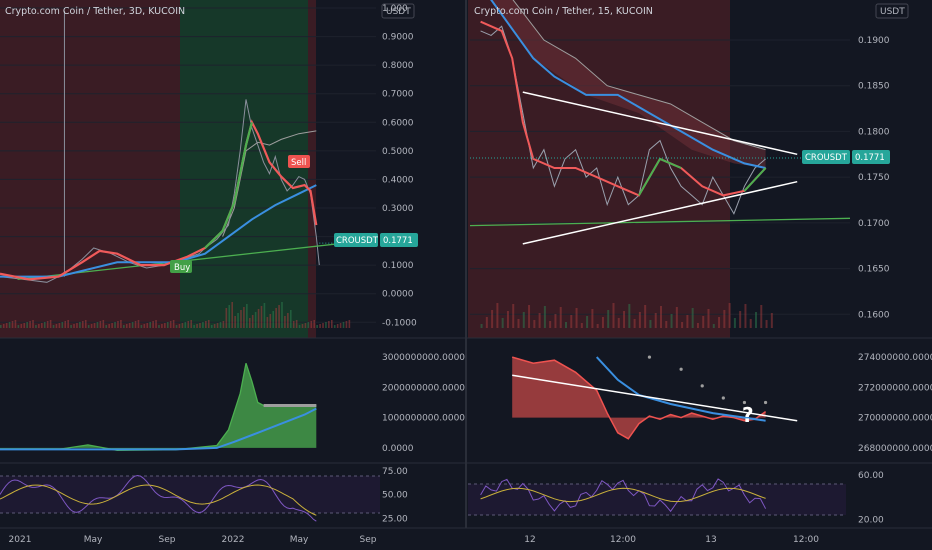  What do you see at coordinates (628, 84) in the screenshot?
I see `right-ma-line` at bounding box center [628, 84].